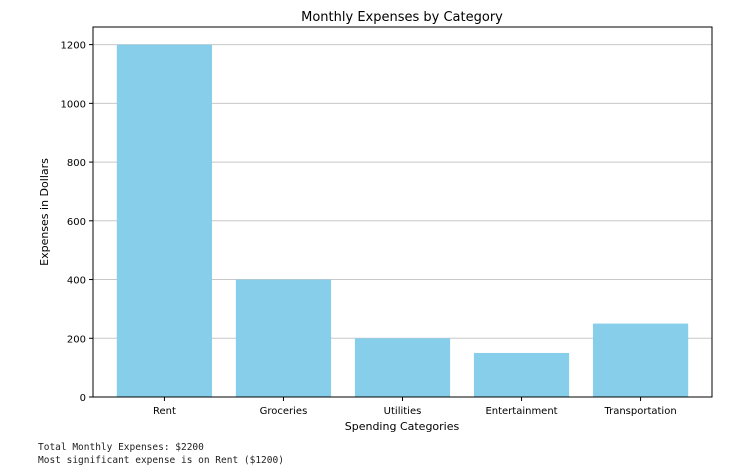  I want to click on y-tick-label-1000: 1000, so click(73, 104).